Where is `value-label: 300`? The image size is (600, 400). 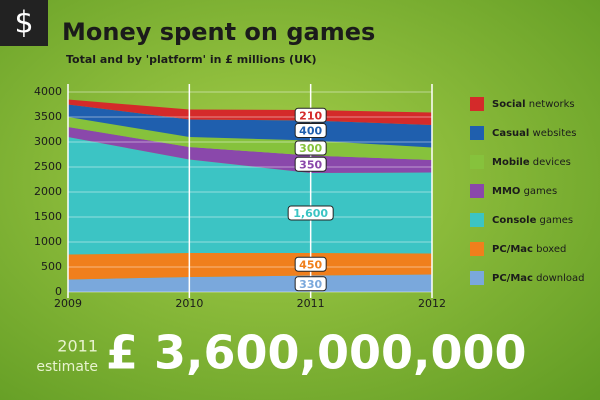
value-label: 300 is located at coordinates (310, 148).